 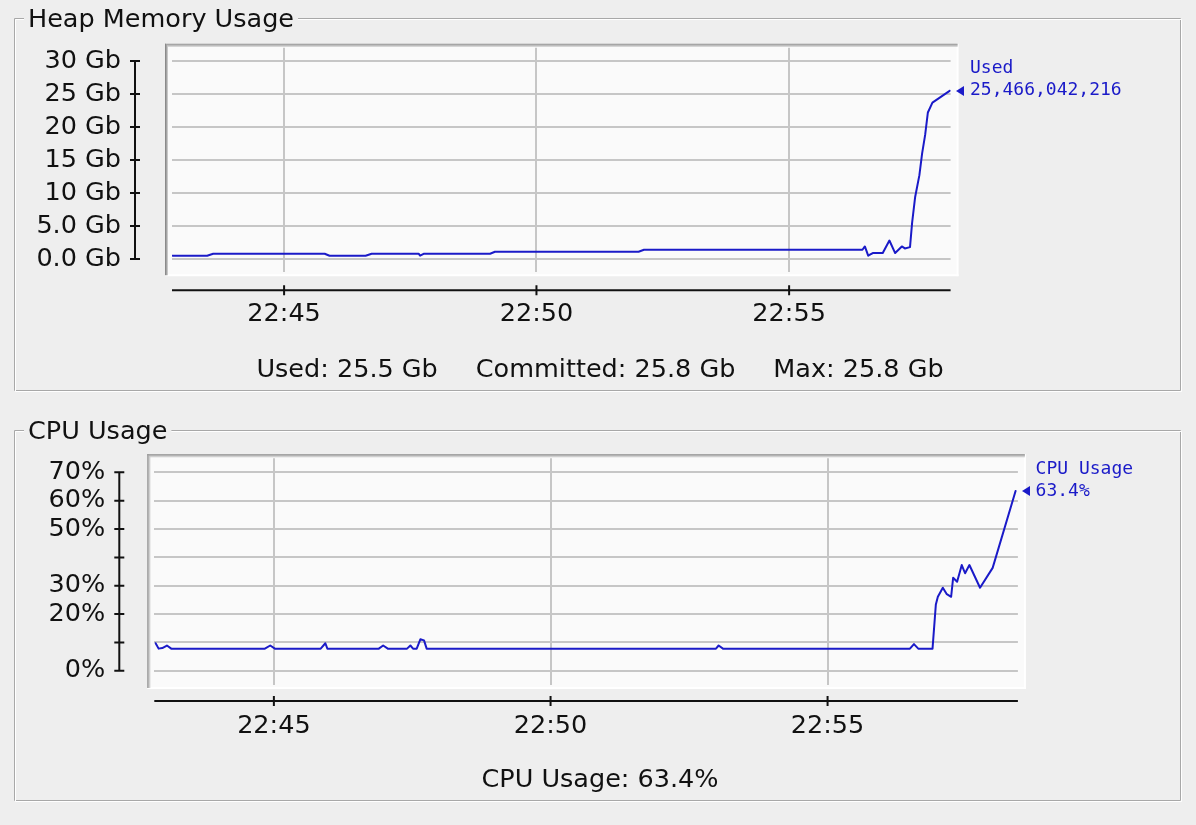 What do you see at coordinates (77, 583) in the screenshot?
I see `y-tick-label: 30%` at bounding box center [77, 583].